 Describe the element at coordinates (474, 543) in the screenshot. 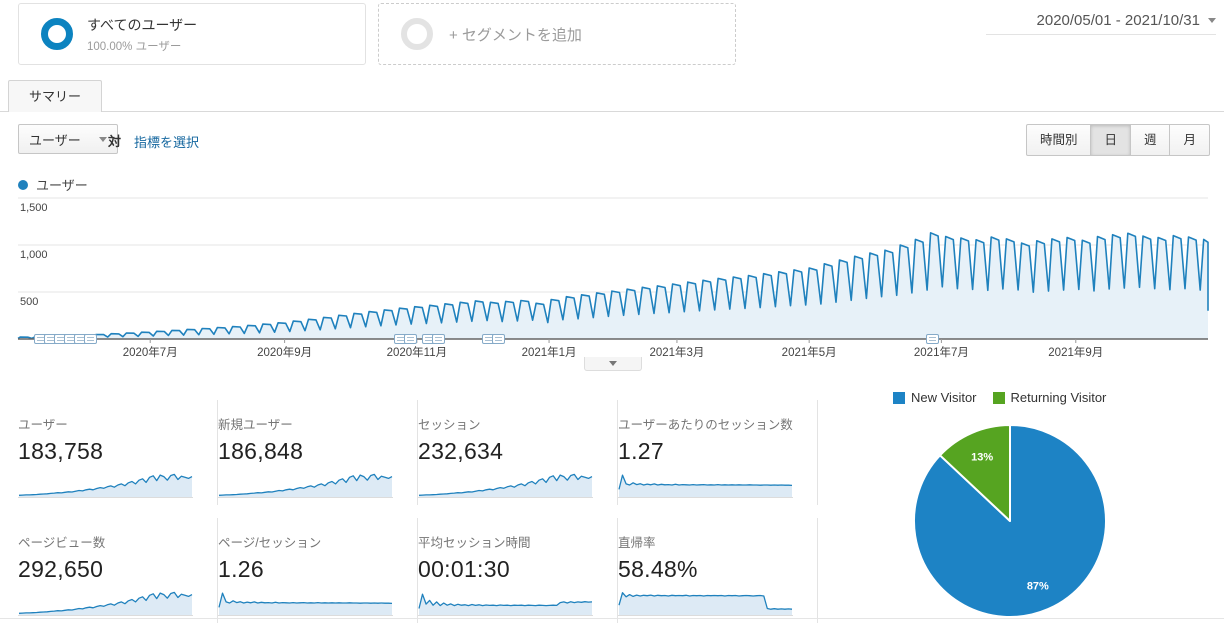

I see `scorecard-title: 平均セッション時間` at that location.